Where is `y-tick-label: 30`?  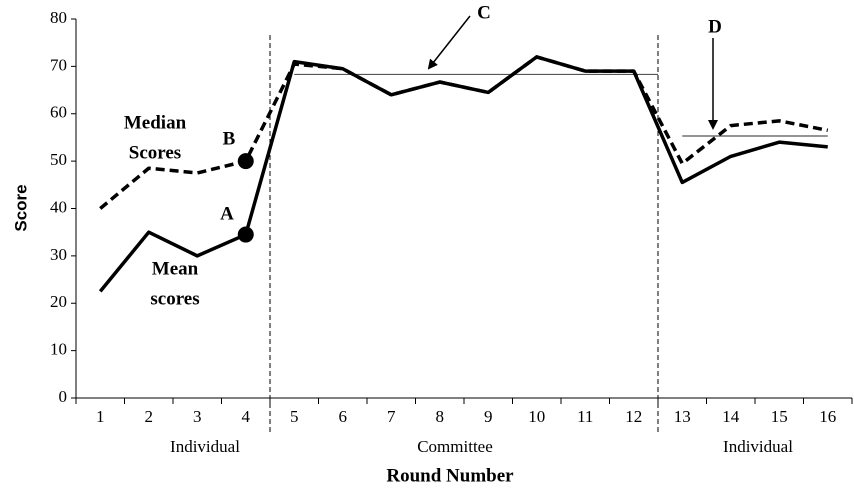
y-tick-label: 30 is located at coordinates (58, 254).